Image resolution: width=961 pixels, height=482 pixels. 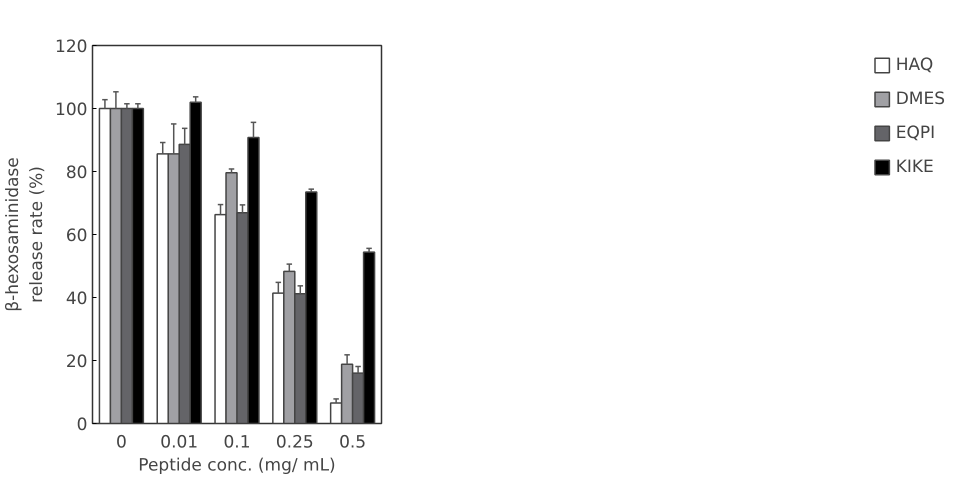 I want to click on legend-label: DMES, so click(x=920, y=99).